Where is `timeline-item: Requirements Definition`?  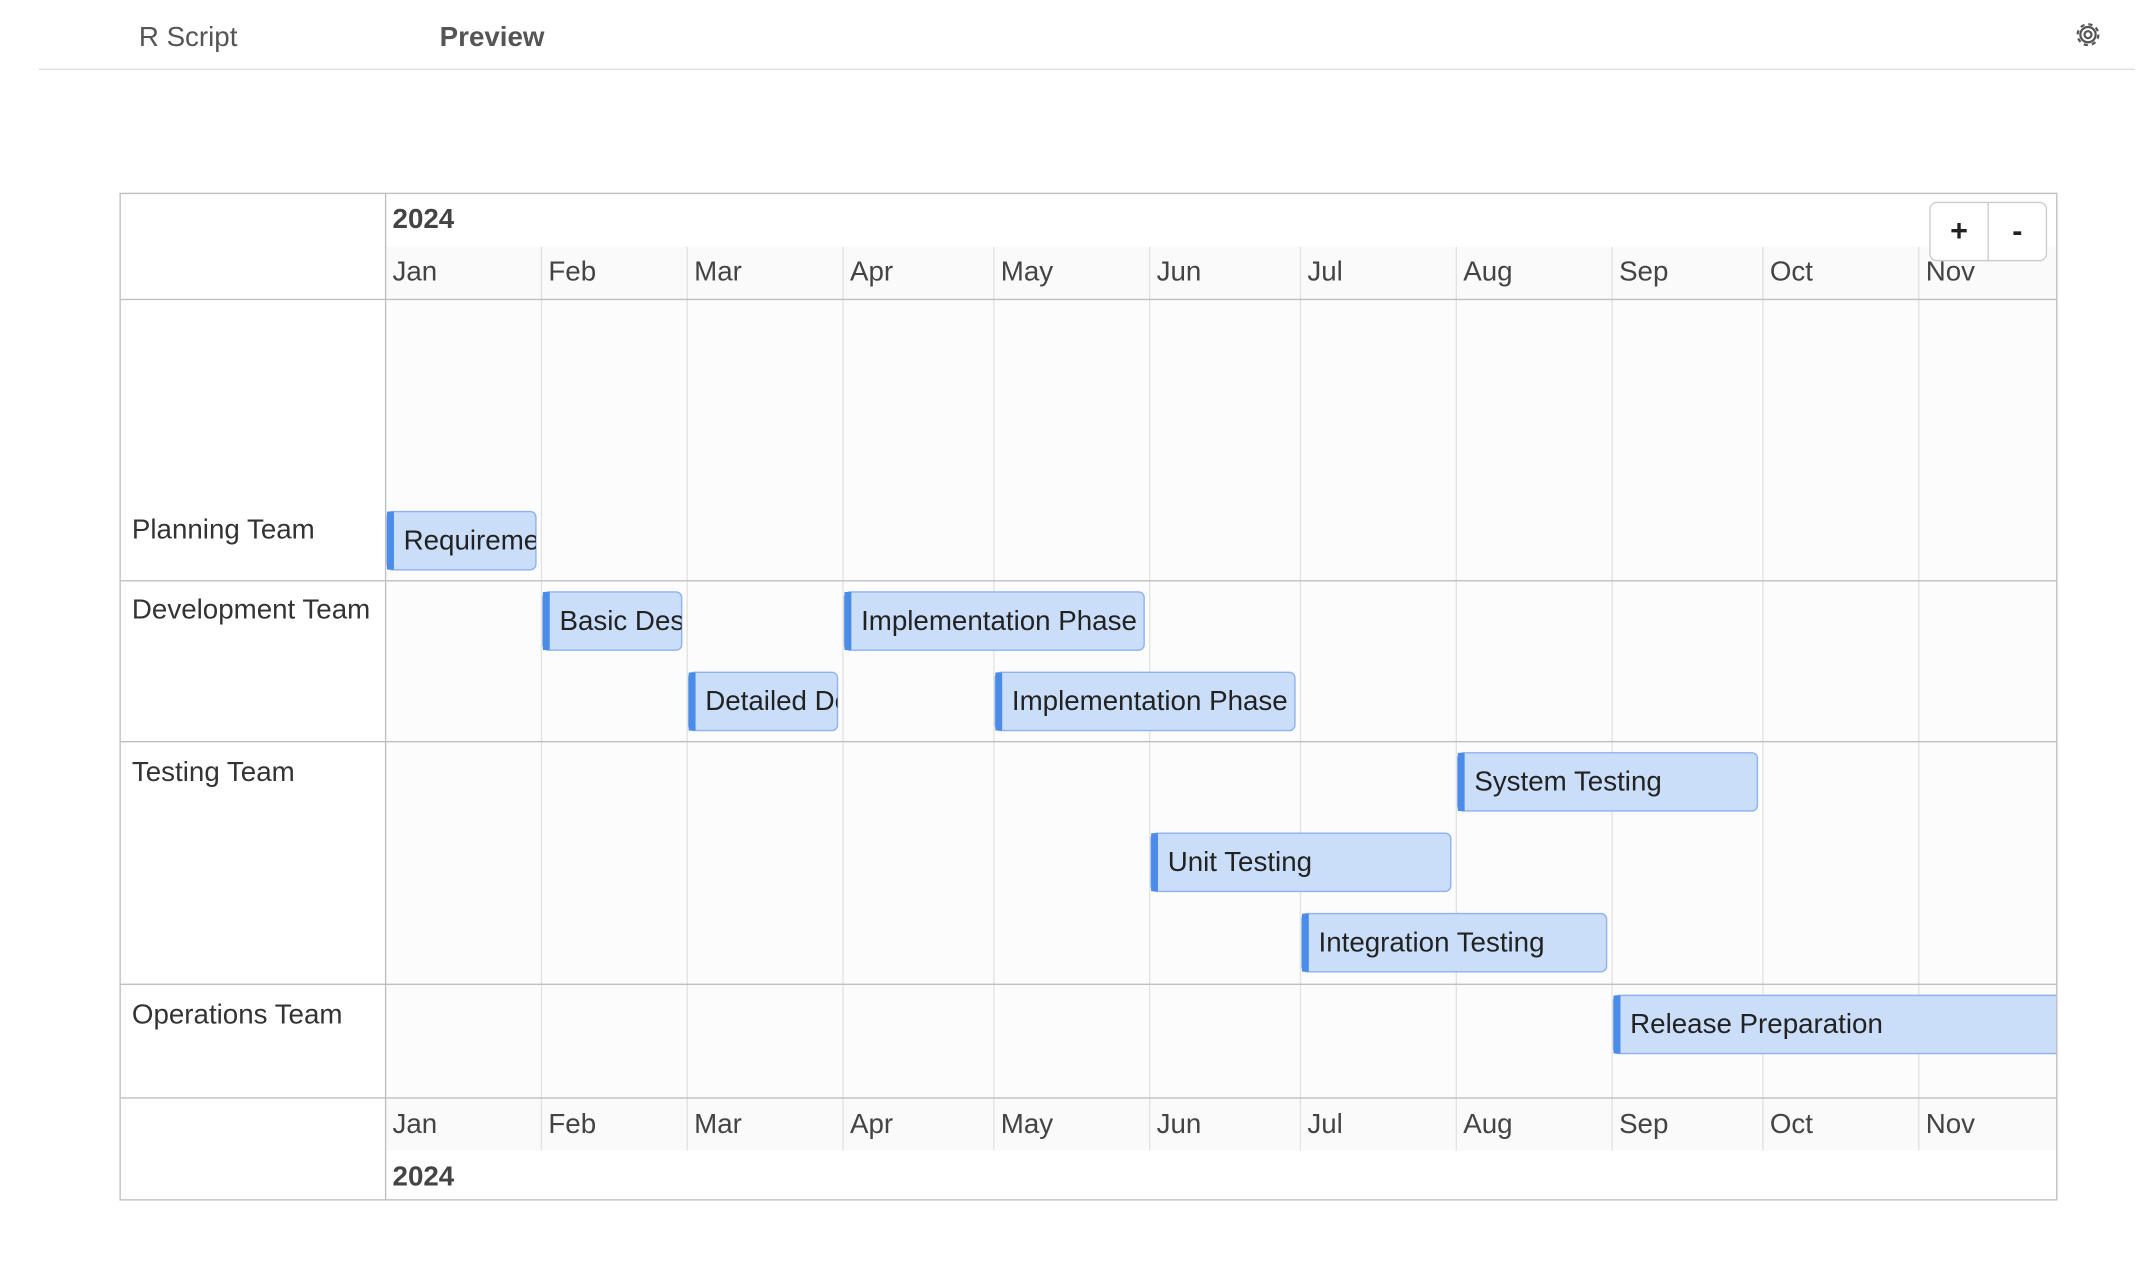 timeline-item: Requirements Definition is located at coordinates (543, 540).